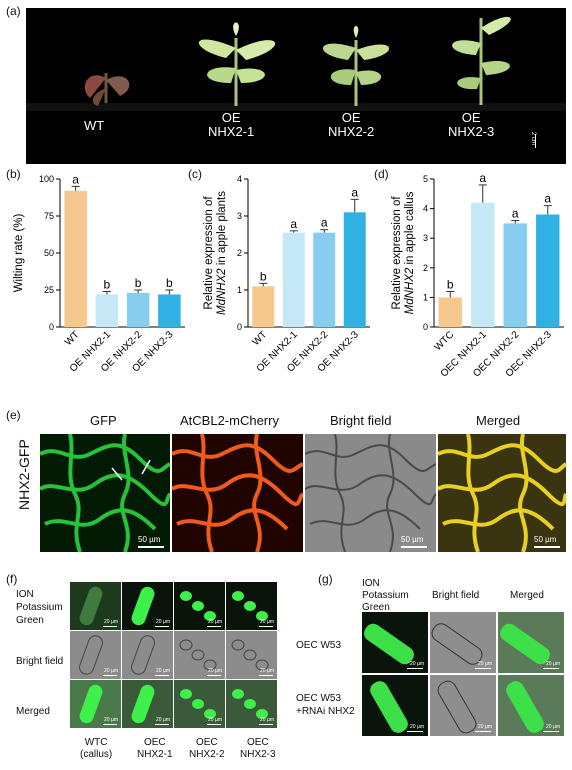 This screenshot has height=770, width=572. What do you see at coordinates (107, 89) in the screenshot?
I see `wt-plant` at bounding box center [107, 89].